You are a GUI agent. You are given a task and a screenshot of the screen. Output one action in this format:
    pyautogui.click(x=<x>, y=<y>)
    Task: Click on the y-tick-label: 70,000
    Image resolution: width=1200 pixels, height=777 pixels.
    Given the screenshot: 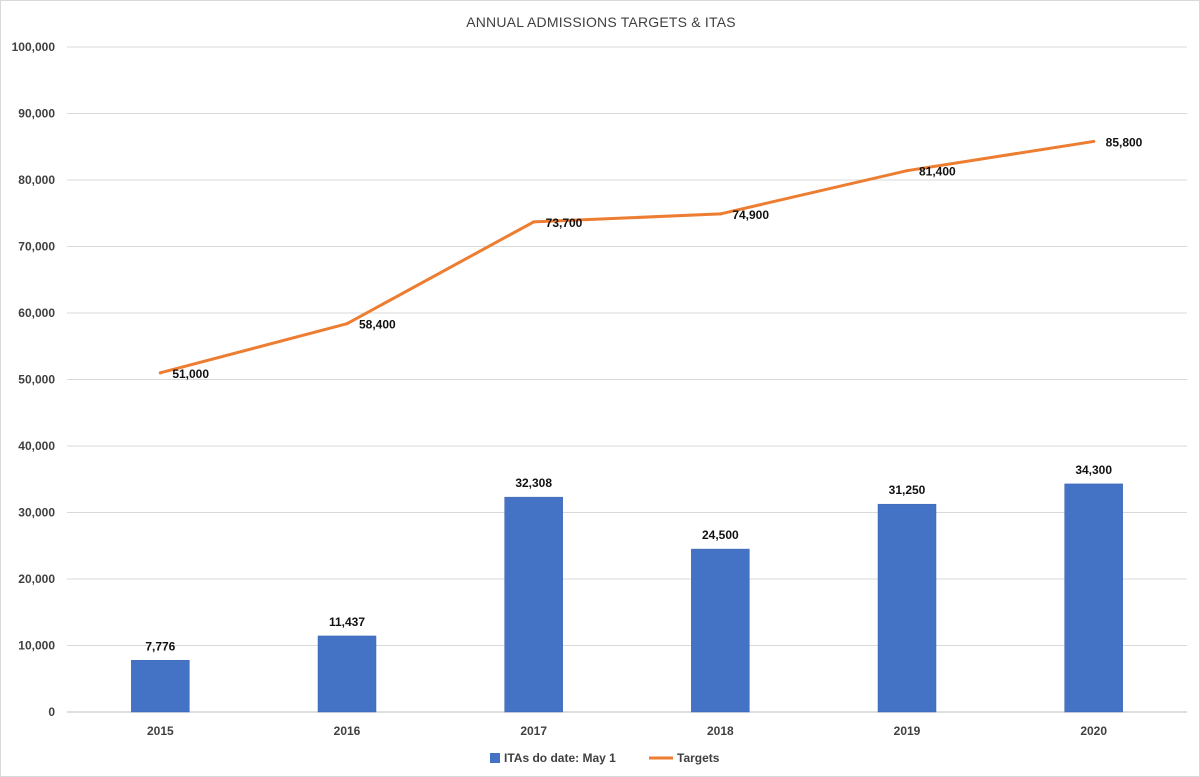 What is the action you would take?
    pyautogui.click(x=36, y=247)
    